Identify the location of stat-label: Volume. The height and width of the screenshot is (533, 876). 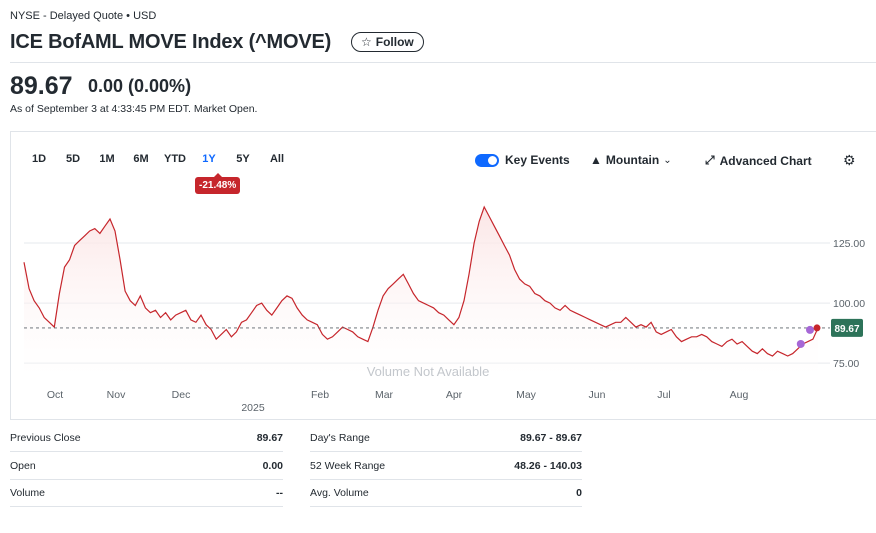
(28, 493).